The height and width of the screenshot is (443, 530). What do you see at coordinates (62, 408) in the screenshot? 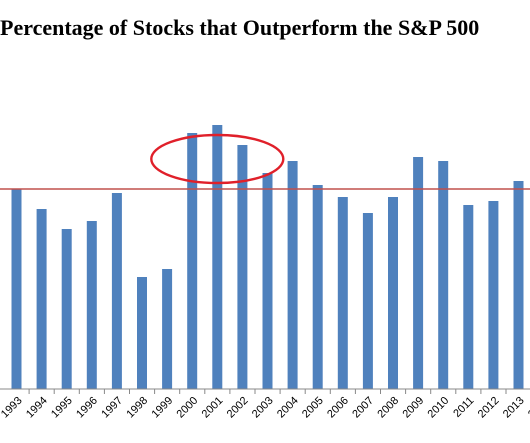
I see `x-tick-label: 1995` at bounding box center [62, 408].